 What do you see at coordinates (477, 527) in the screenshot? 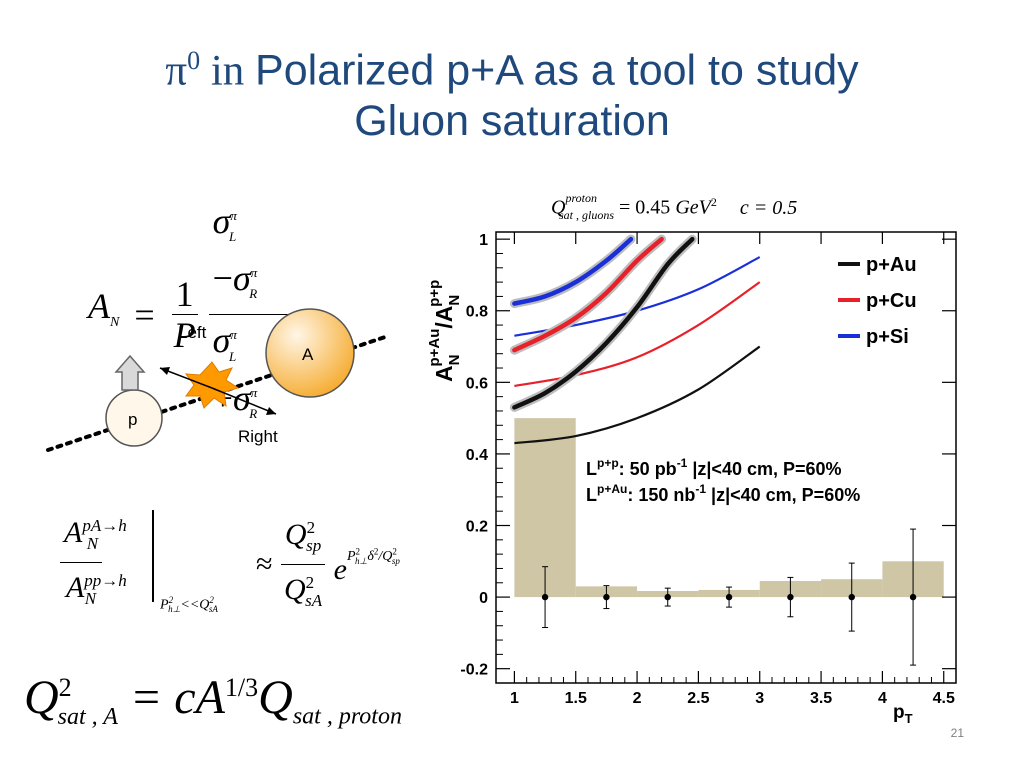
I see `y-tick-label-2: 0.2` at bounding box center [477, 527].